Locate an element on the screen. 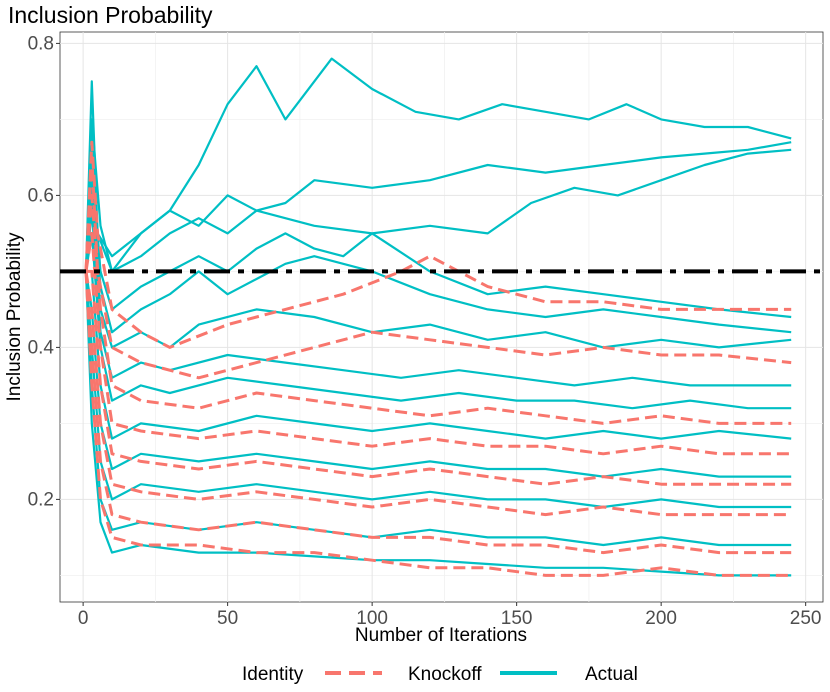  chart-title: Inclusion Probability is located at coordinates (110, 15).